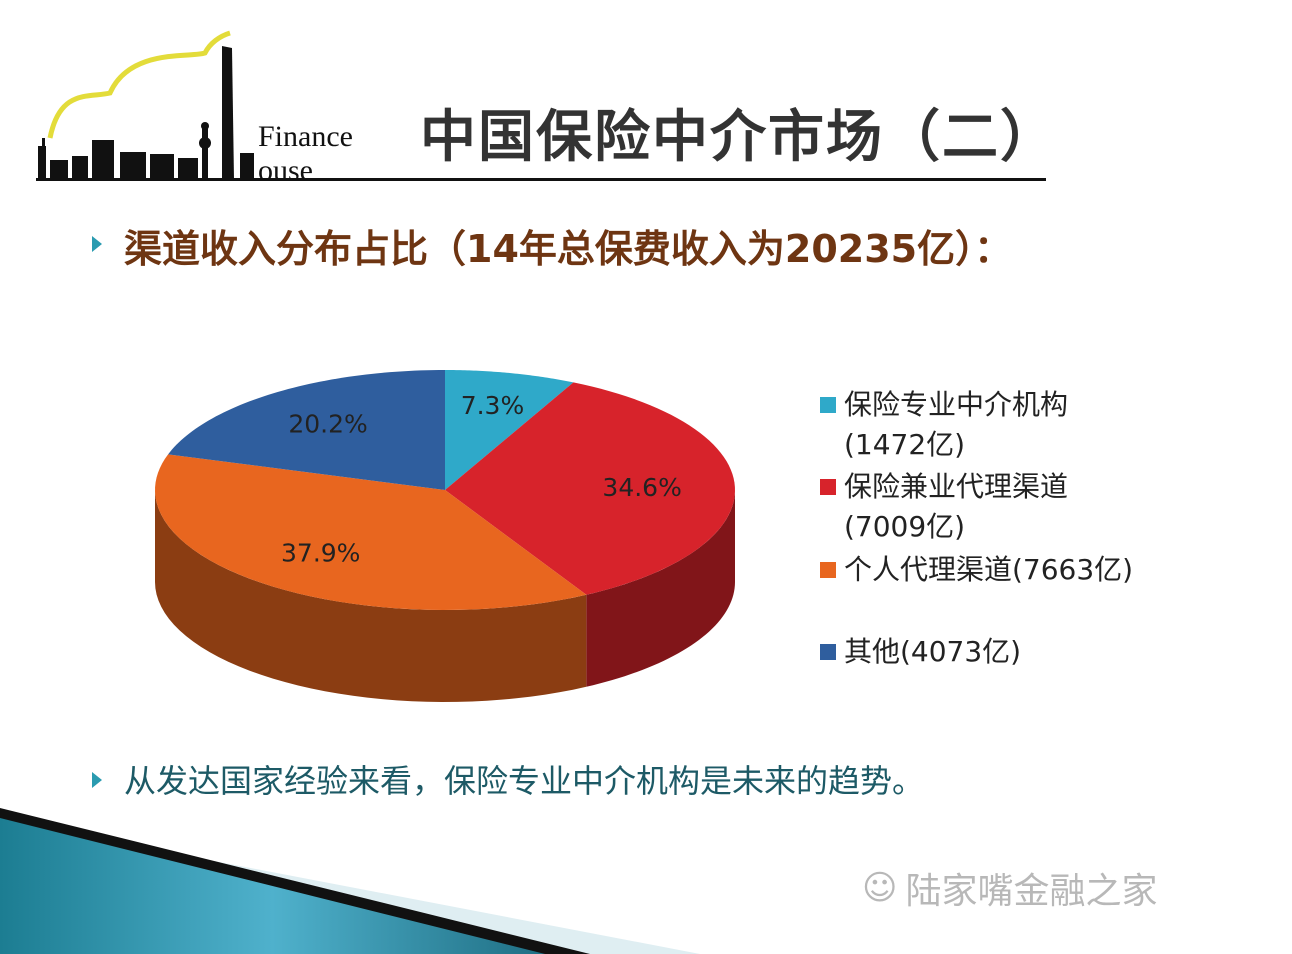 The image size is (1292, 954). I want to click on pie-data-label: 20.2%, so click(327, 423).